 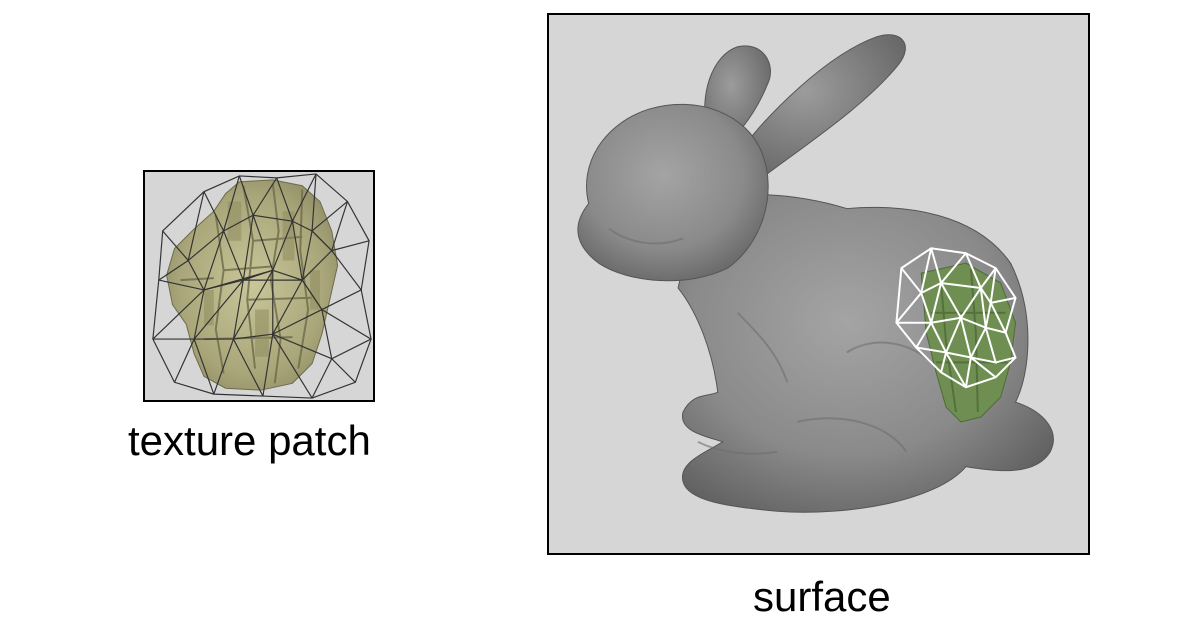 I want to click on texture-patch-graphic, so click(x=262, y=286).